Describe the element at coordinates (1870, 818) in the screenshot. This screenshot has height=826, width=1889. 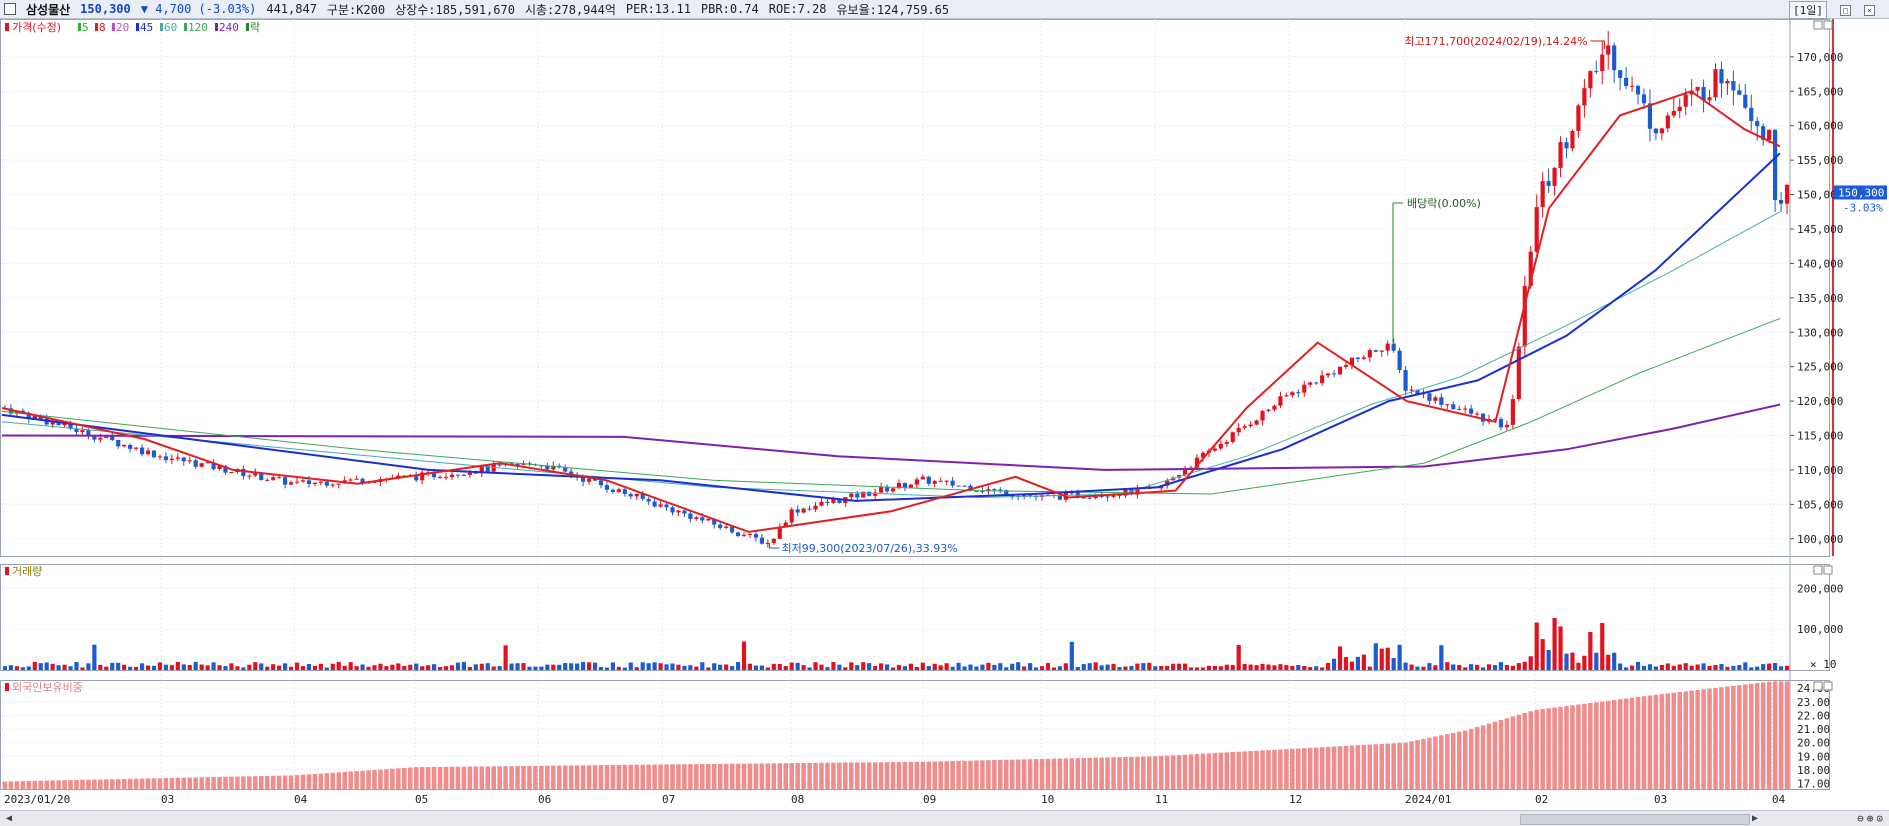
I see `zoom-in-icon: ⊕` at that location.